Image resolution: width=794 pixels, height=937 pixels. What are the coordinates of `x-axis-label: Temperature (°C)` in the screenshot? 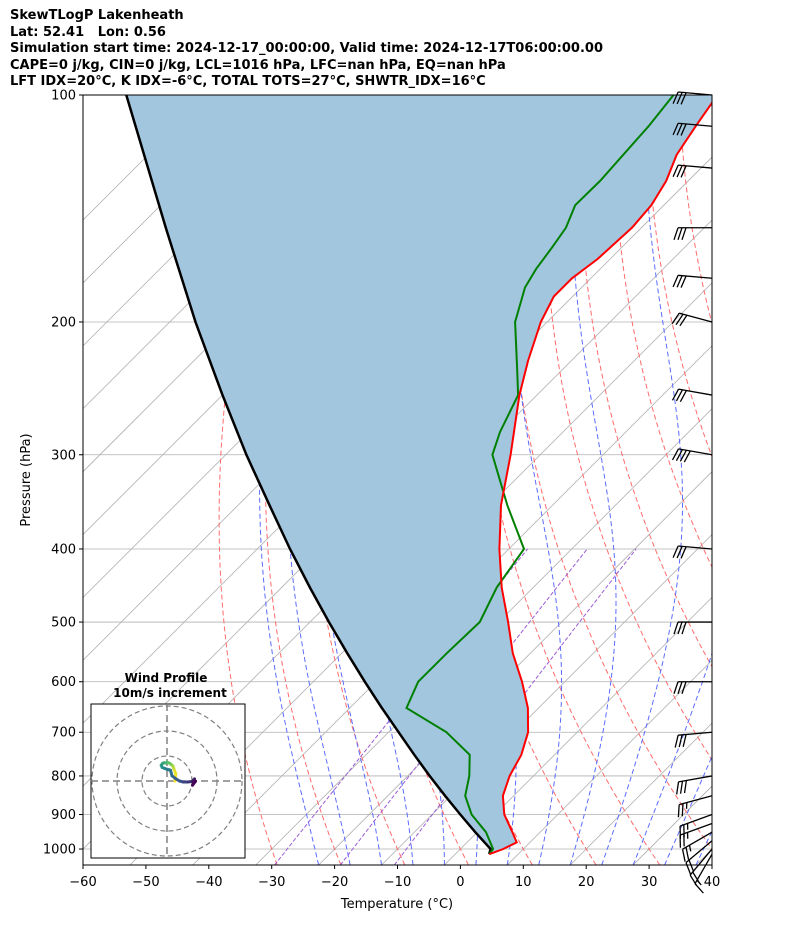 It's located at (396, 904).